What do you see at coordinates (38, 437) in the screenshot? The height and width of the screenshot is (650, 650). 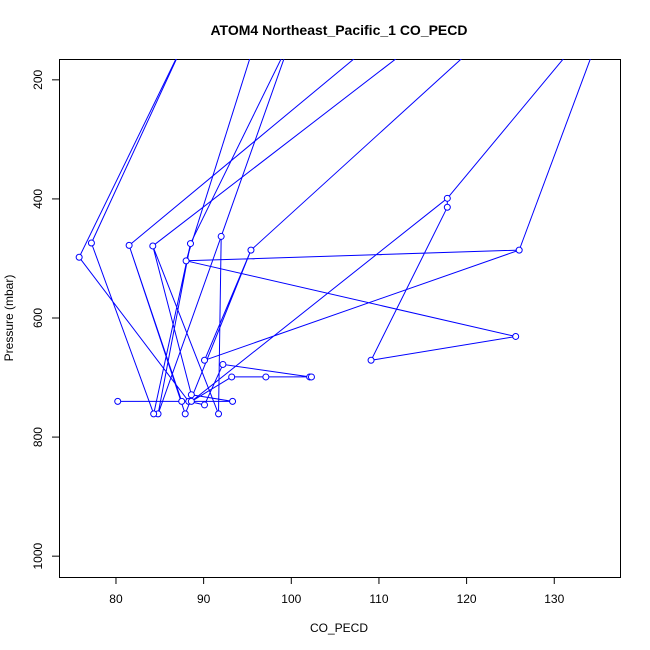 I see `y-tick-label: 800` at bounding box center [38, 437].